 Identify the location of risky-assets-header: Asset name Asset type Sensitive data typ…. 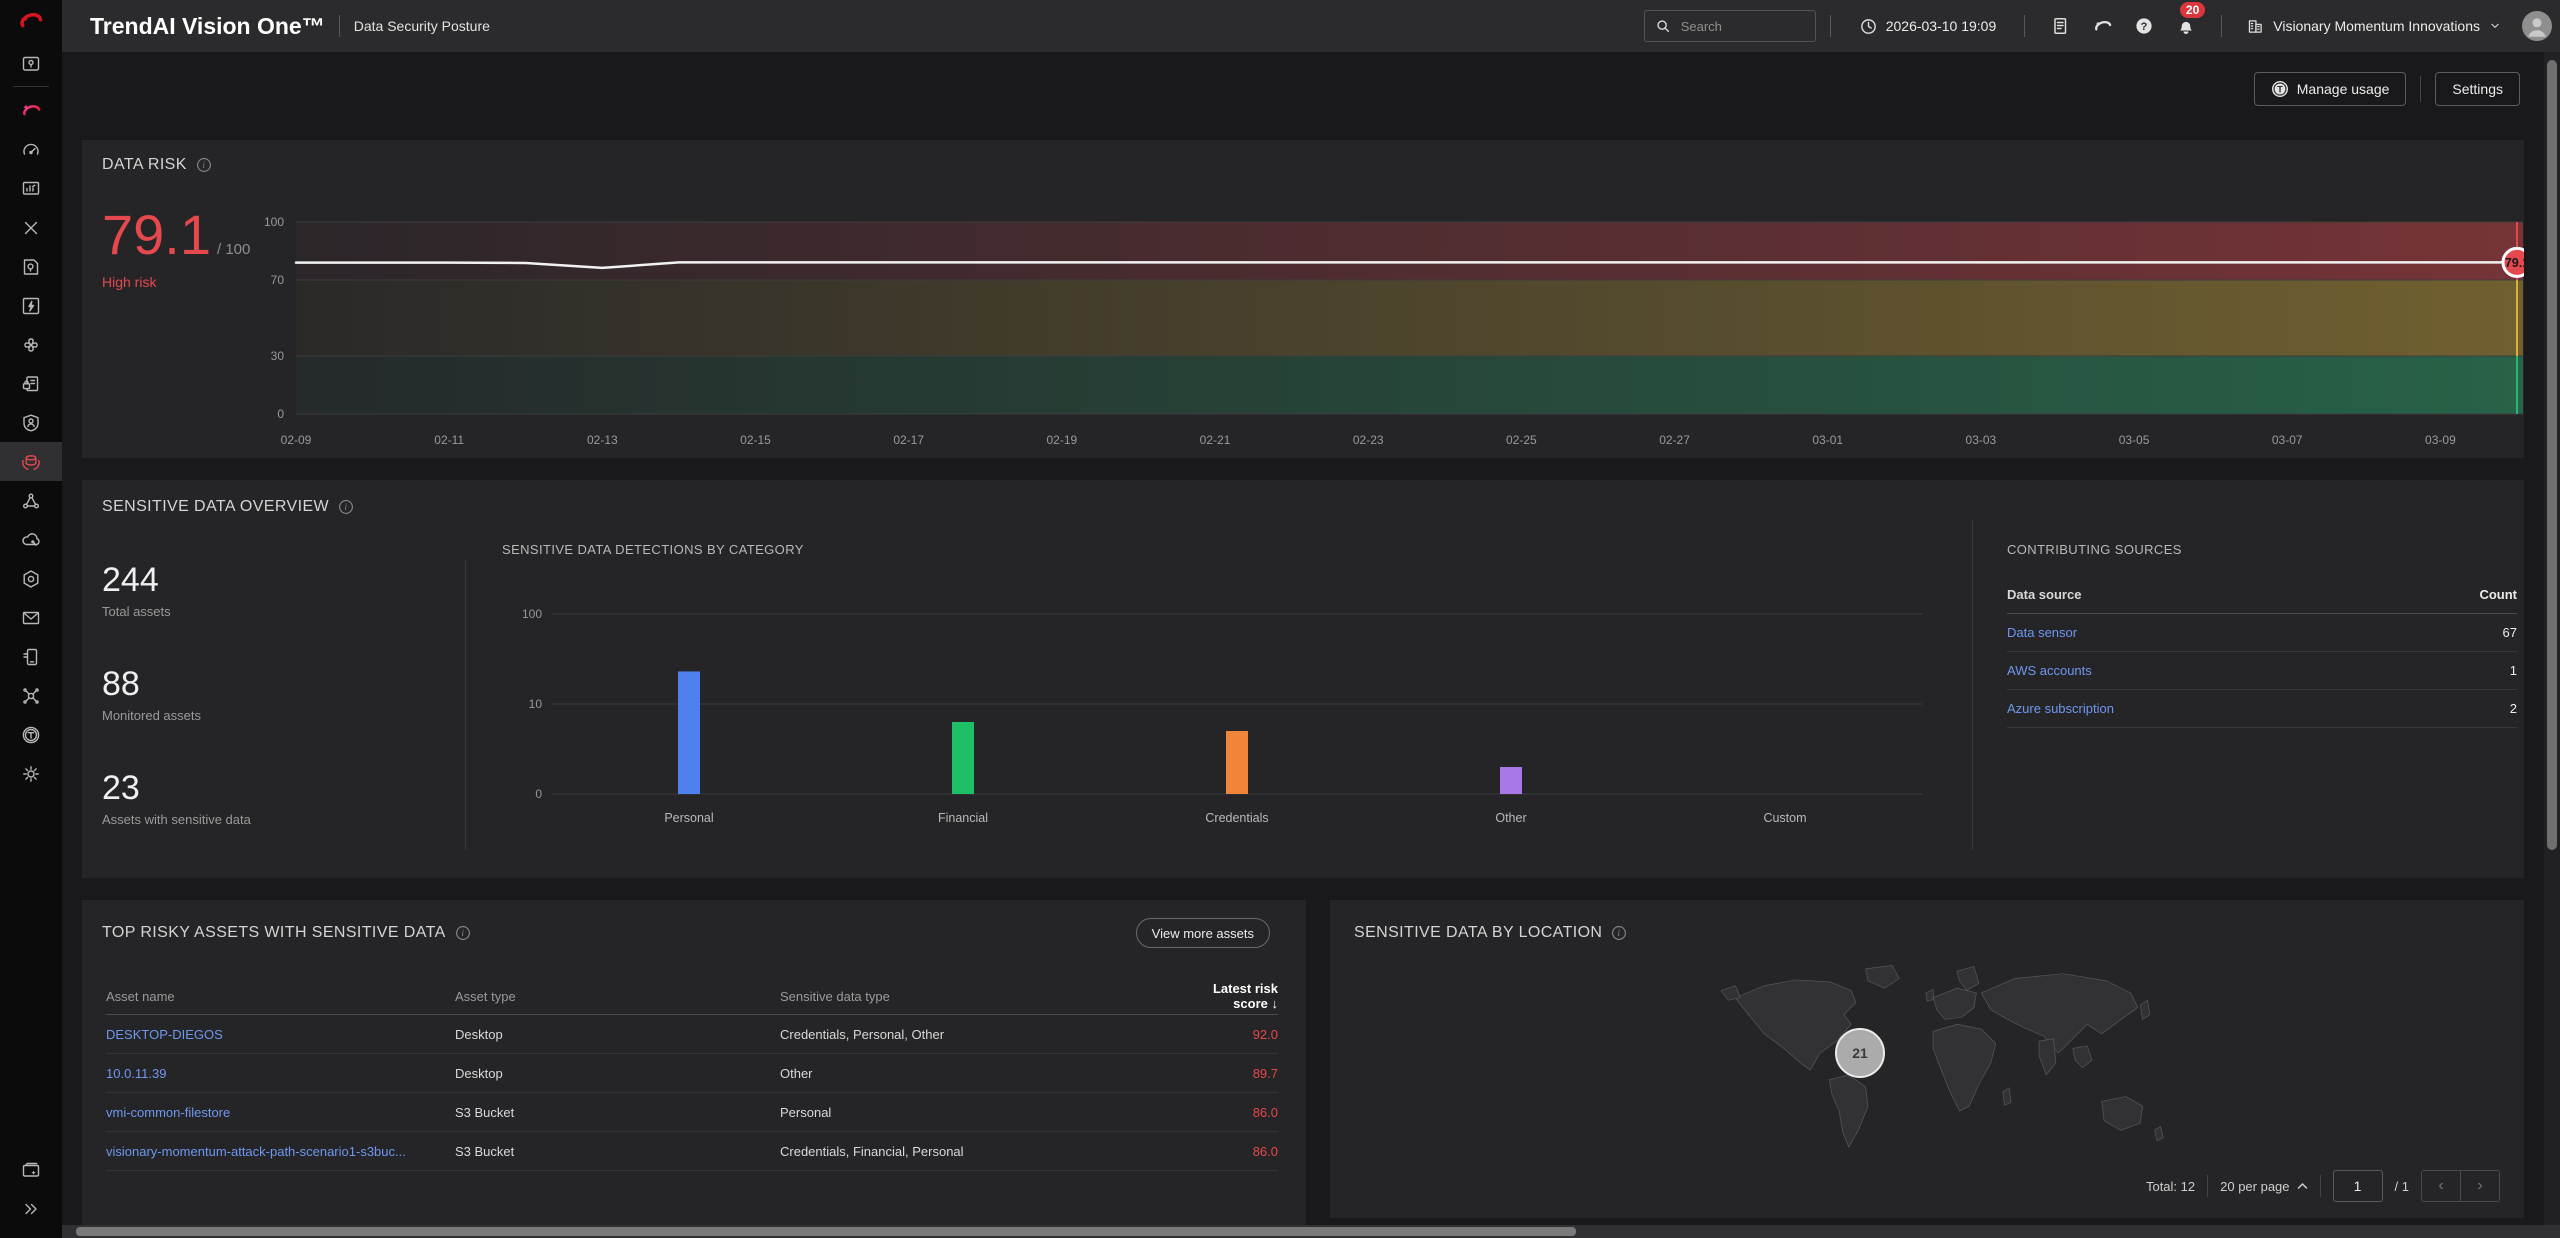
(692, 996).